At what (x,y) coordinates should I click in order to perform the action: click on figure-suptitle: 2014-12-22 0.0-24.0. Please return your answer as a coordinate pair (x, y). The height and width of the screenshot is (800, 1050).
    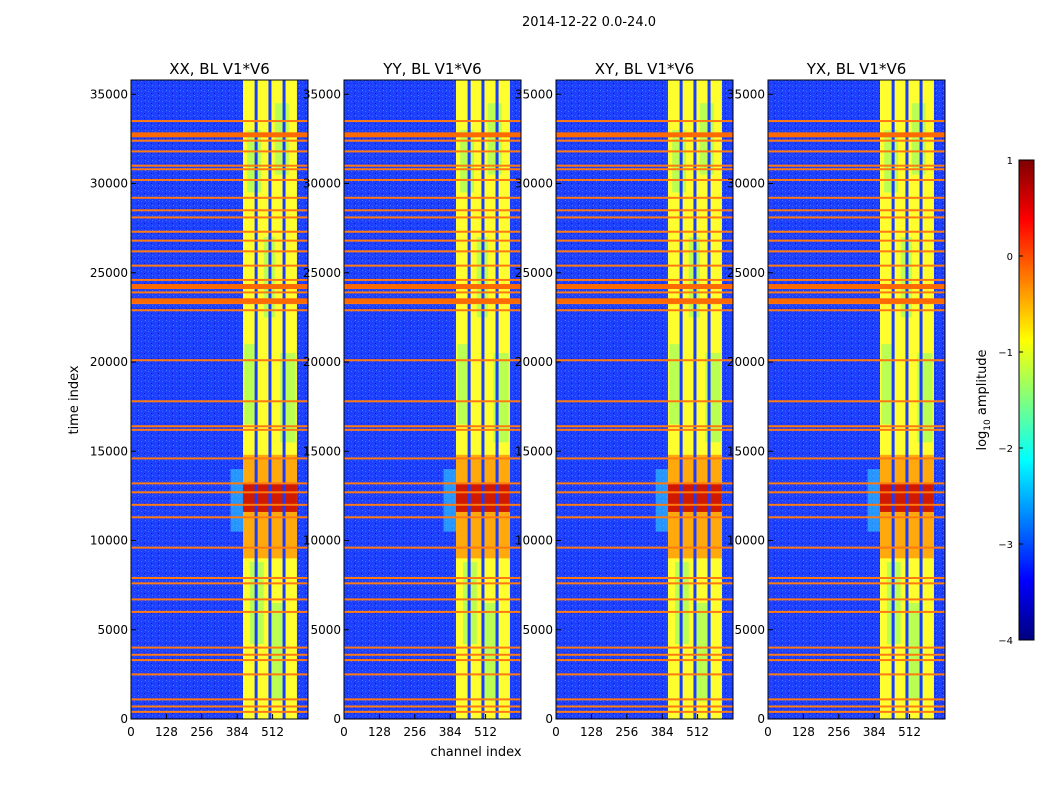
    Looking at the image, I should click on (589, 22).